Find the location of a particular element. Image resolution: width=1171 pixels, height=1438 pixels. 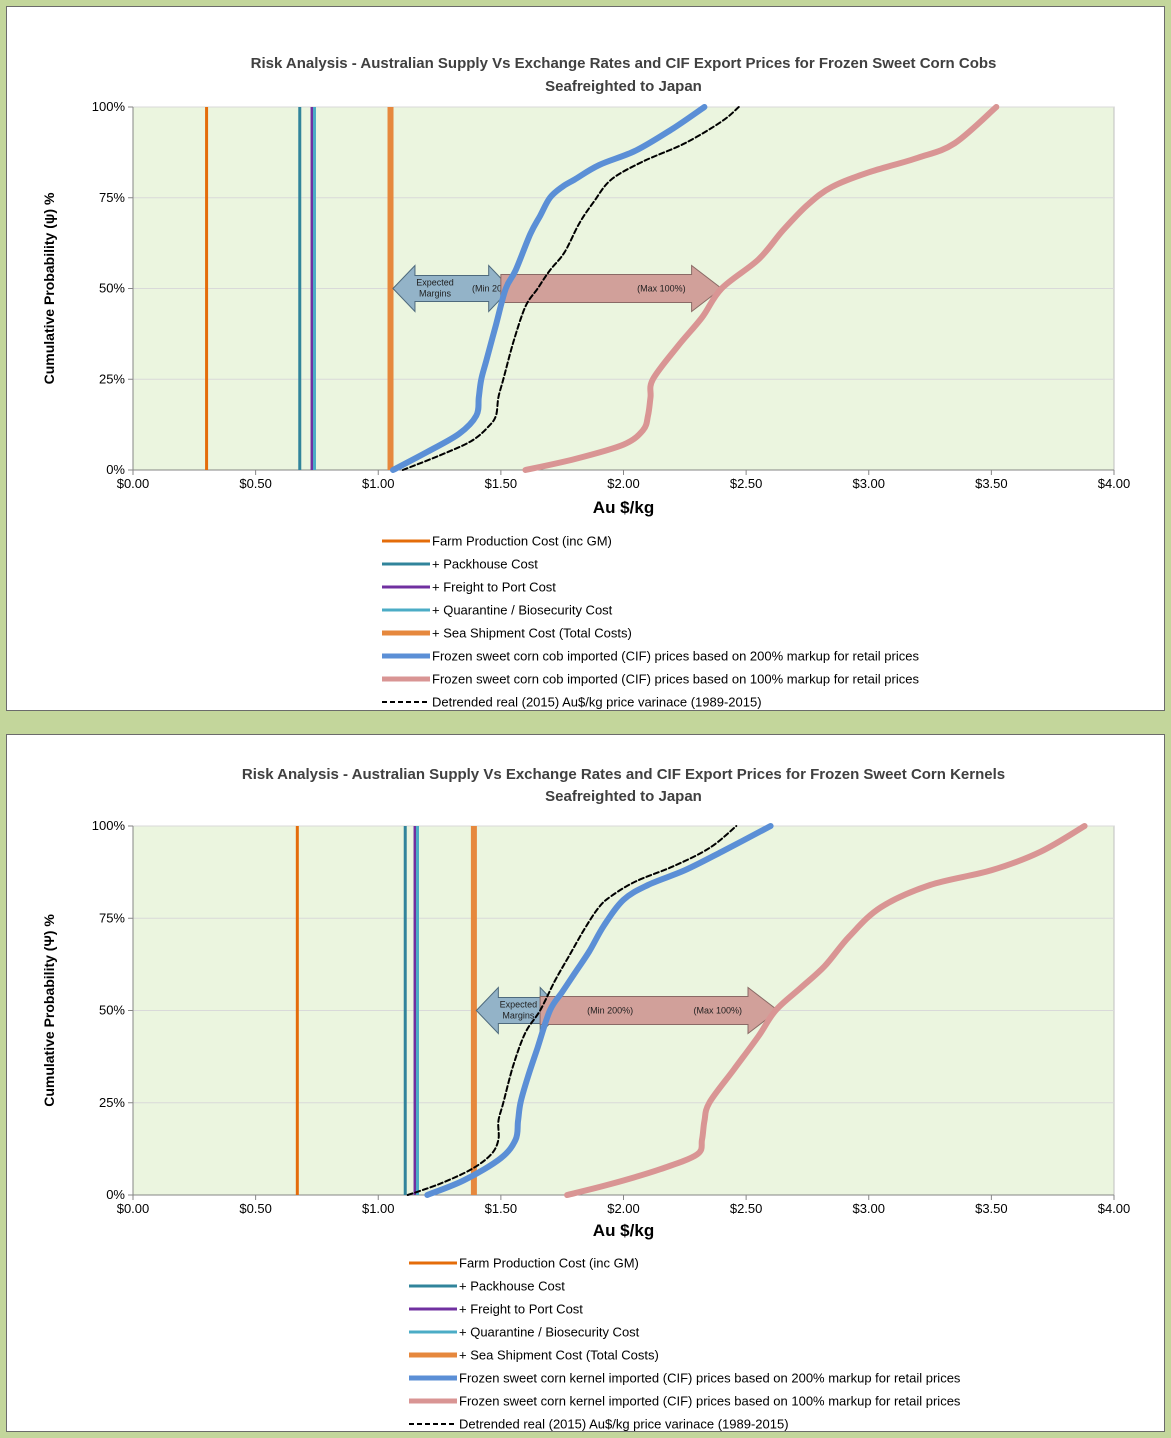

y-axis-label: Cumulative Probability (Ψ) % is located at coordinates (49, 1010).